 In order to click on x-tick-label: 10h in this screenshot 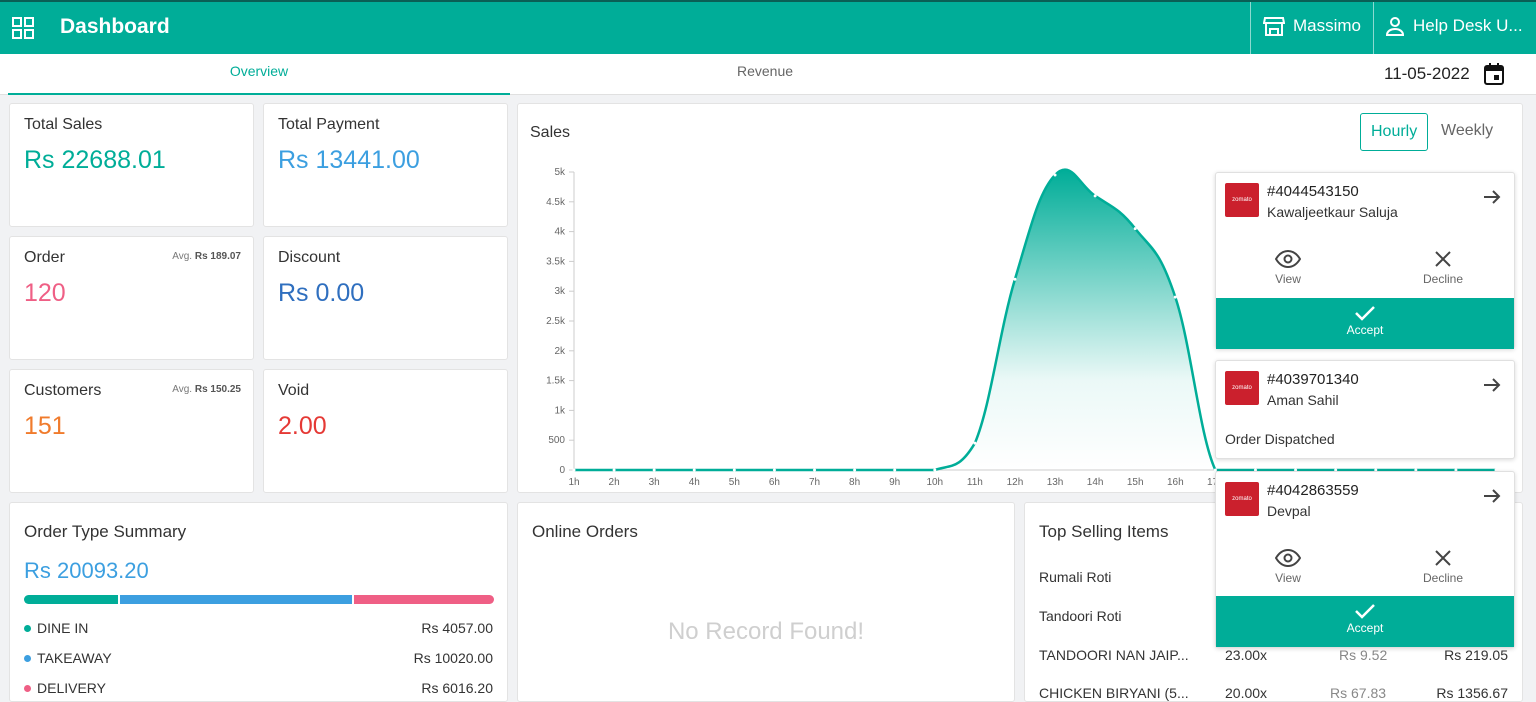, I will do `click(934, 482)`.